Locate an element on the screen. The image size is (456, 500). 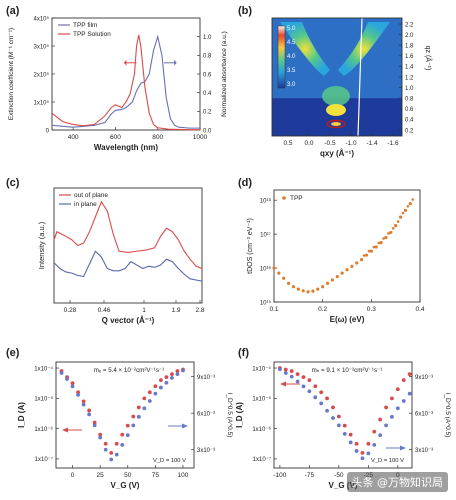
x-tick-label: 0.46 is located at coordinates (104, 310).